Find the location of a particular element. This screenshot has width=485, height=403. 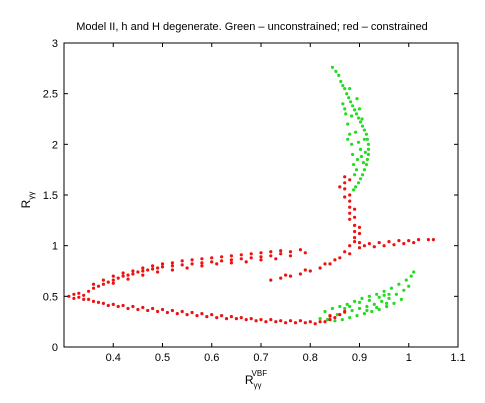

y-tick-label: 2.5 is located at coordinates (50, 95).